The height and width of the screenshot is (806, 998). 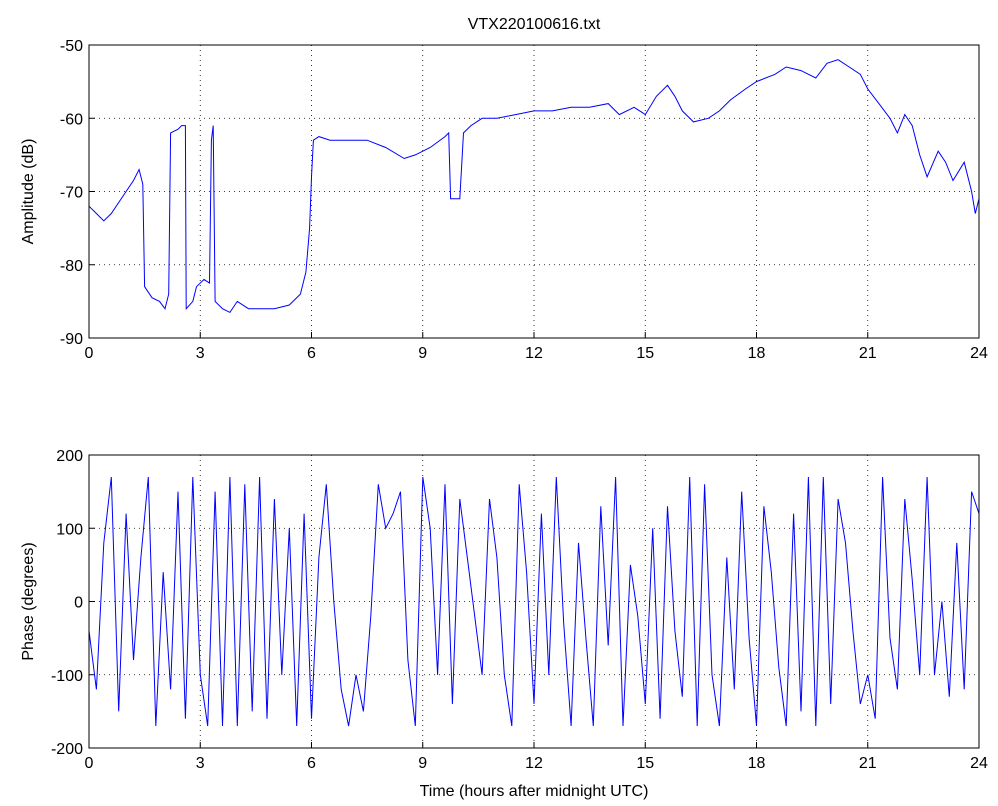 What do you see at coordinates (534, 24) in the screenshot?
I see `chart-title: VTX220100616.txt` at bounding box center [534, 24].